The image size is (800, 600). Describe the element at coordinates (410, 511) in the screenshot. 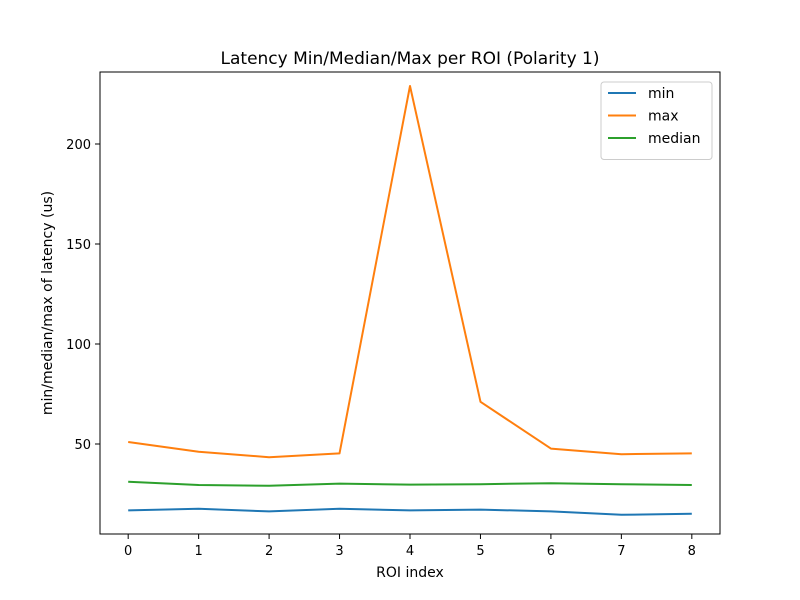

I see `series-line-min` at that location.